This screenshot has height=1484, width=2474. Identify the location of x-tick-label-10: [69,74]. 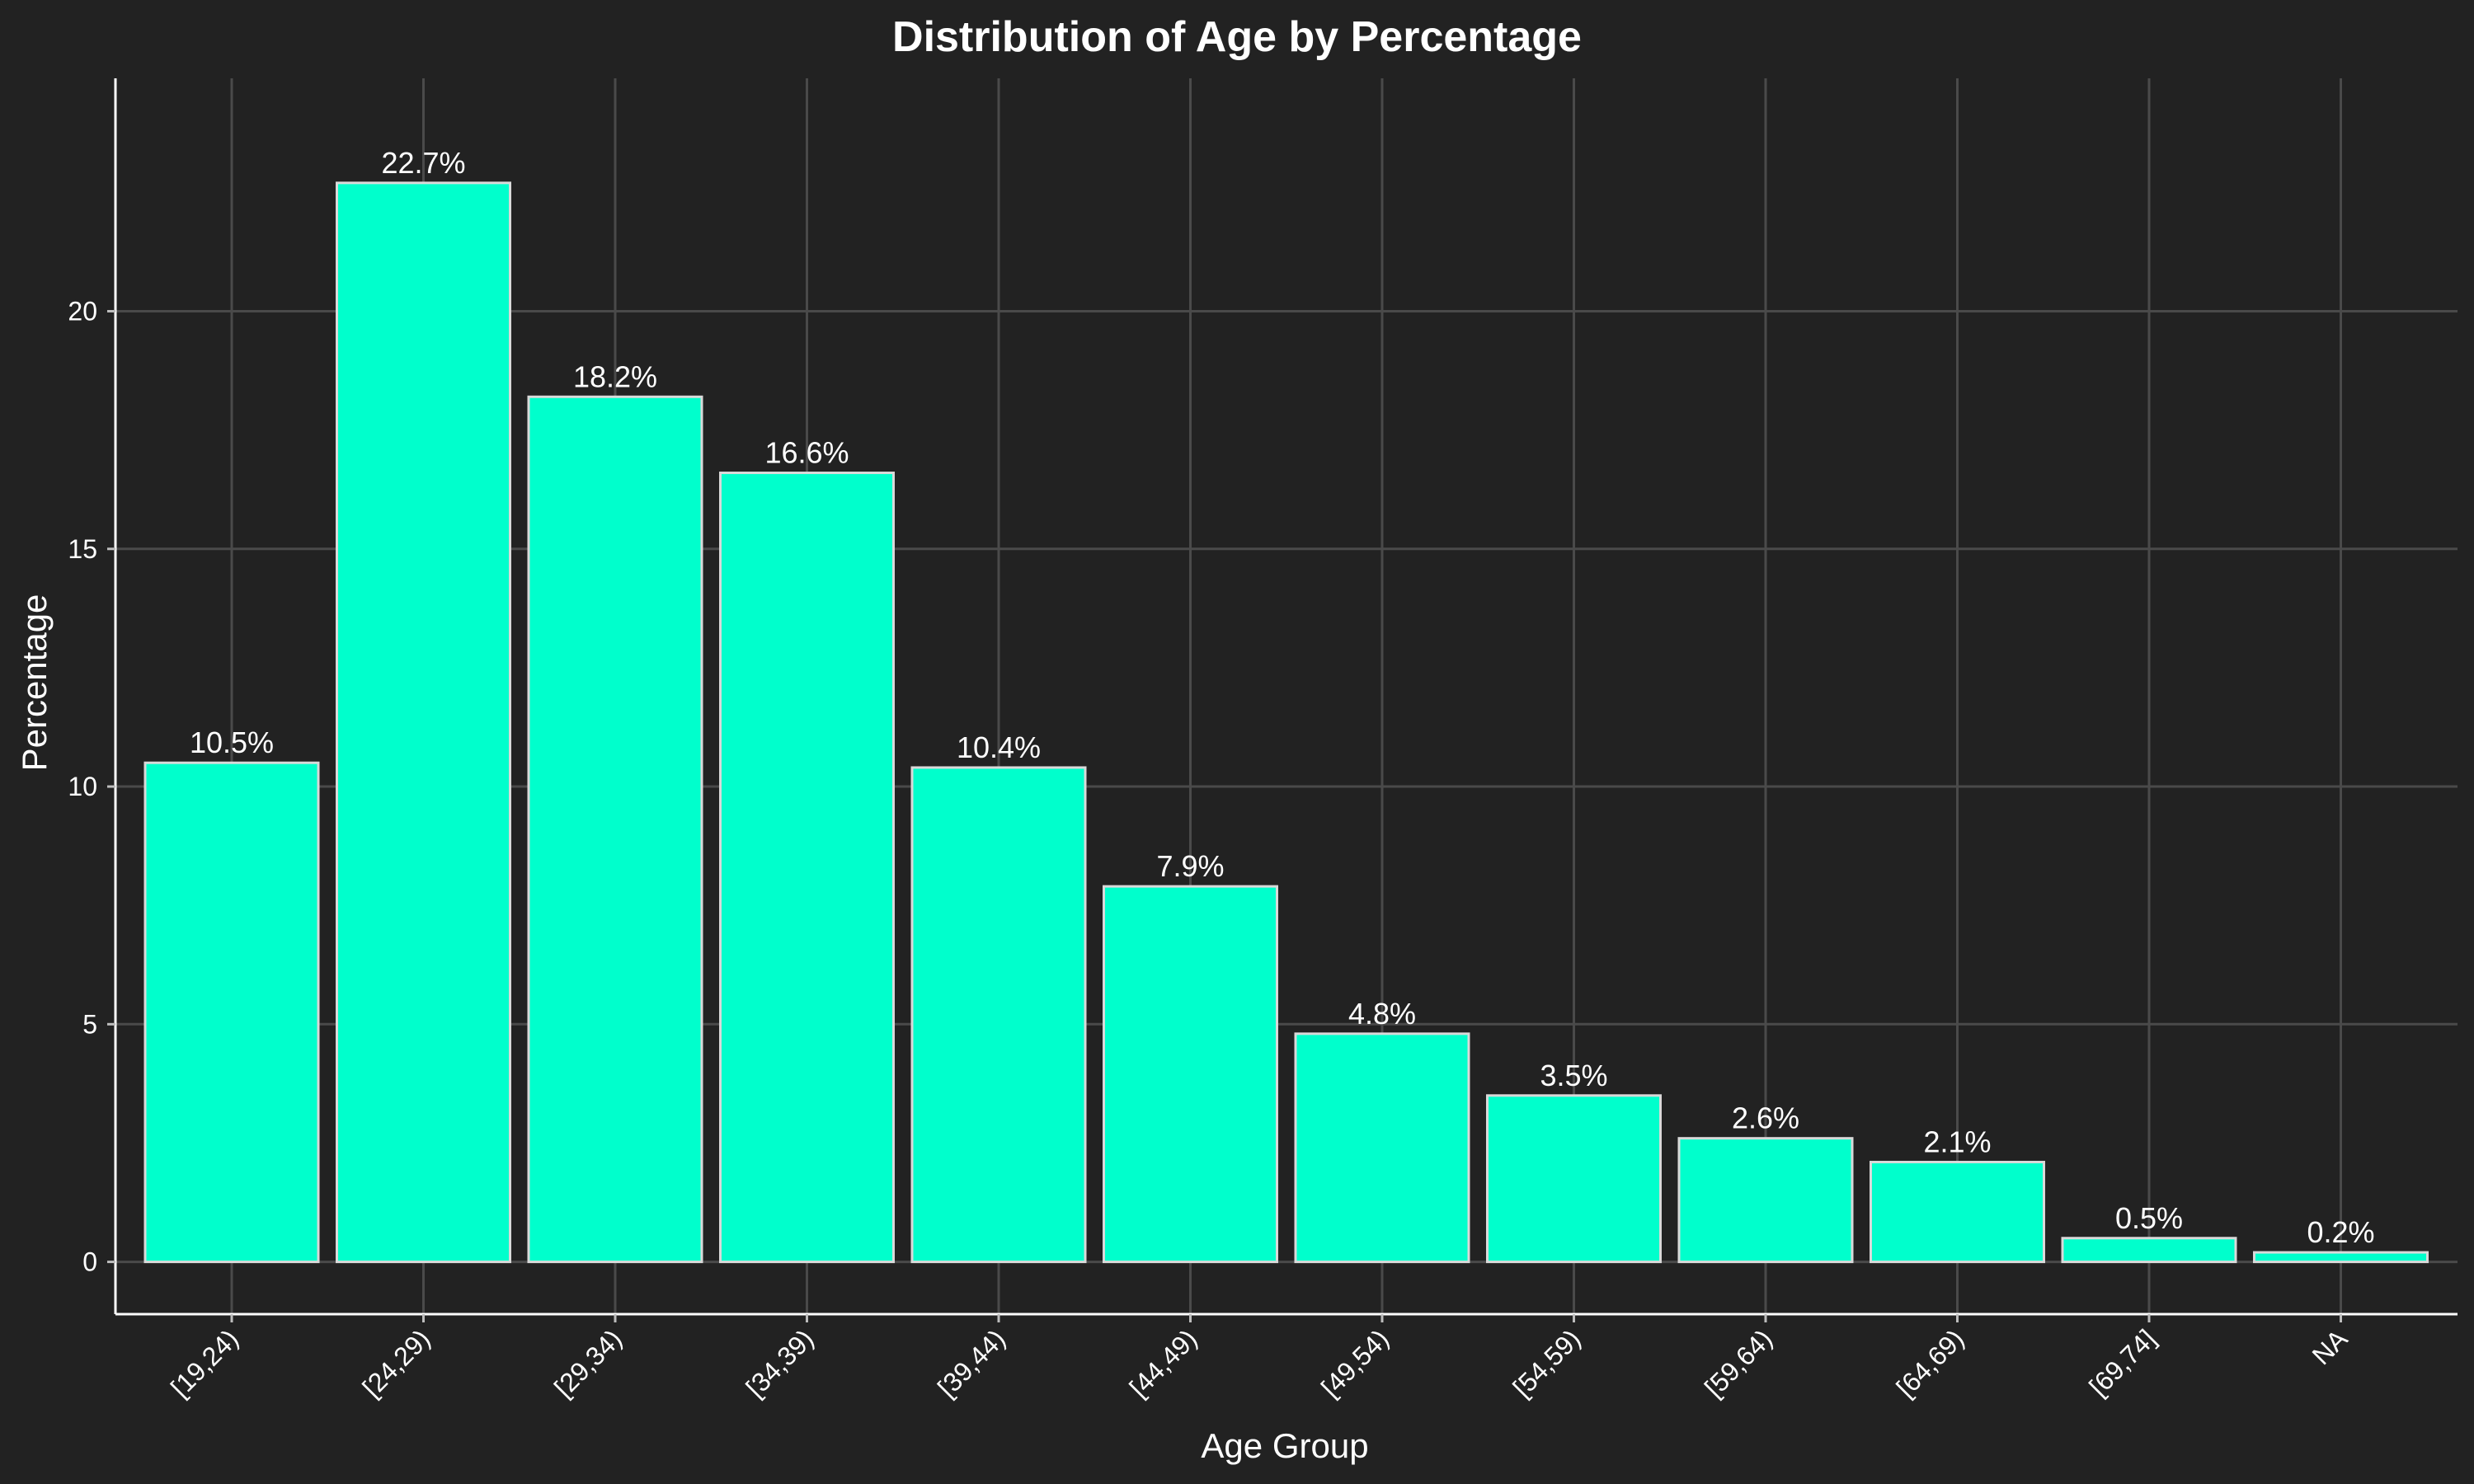
(2122, 1362).